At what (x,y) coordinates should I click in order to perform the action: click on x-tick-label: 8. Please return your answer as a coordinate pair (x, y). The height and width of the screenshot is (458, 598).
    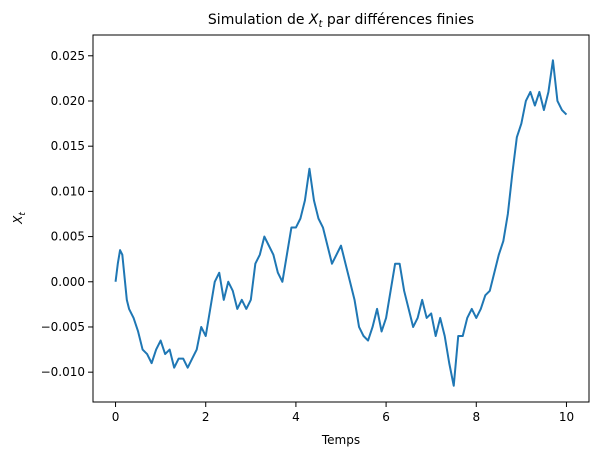
    Looking at the image, I should click on (476, 417).